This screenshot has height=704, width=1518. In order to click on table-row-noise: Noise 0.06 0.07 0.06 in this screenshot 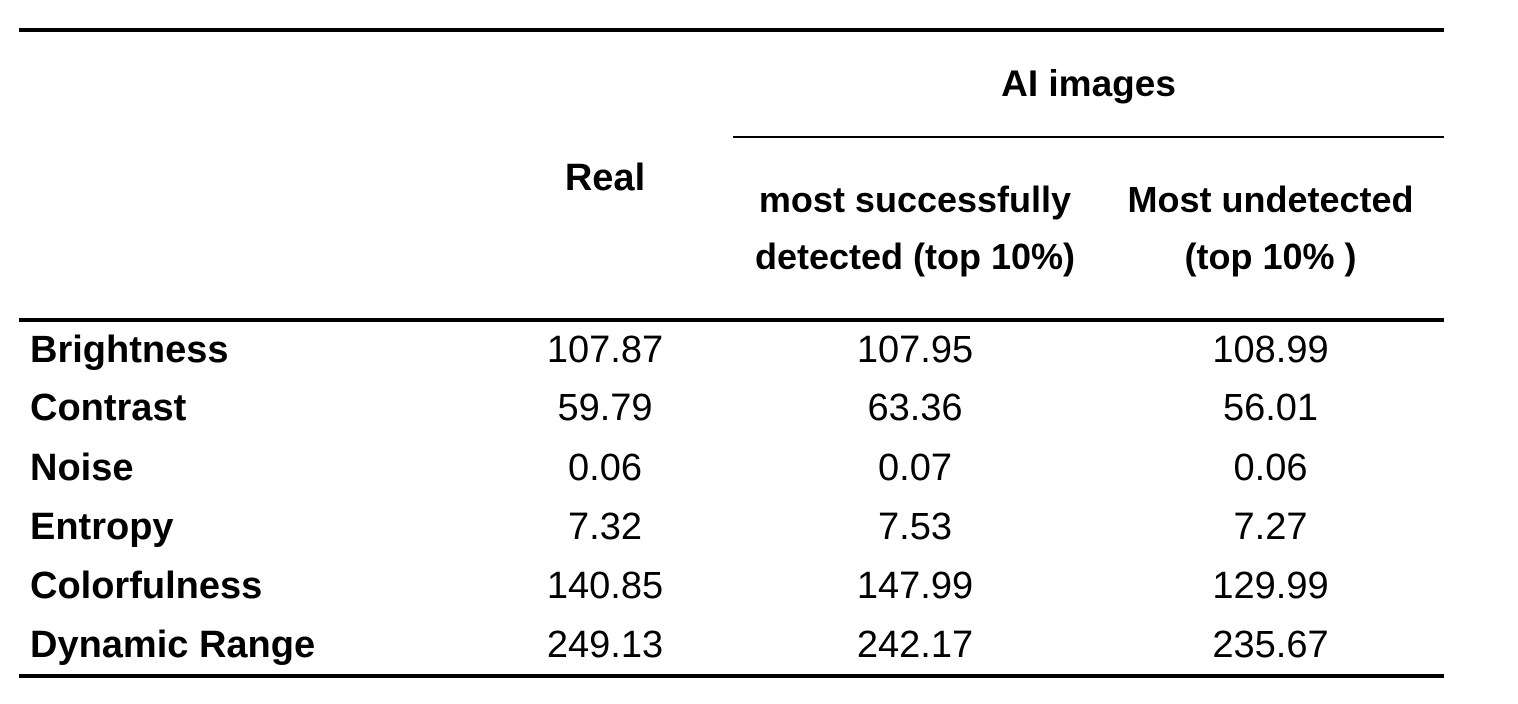, I will do `click(731, 468)`.